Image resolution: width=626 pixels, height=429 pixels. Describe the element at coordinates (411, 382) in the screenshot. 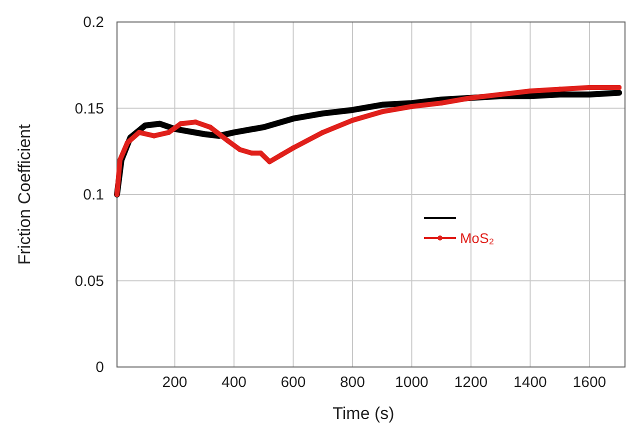

I see `x-tick-label: 1000` at that location.